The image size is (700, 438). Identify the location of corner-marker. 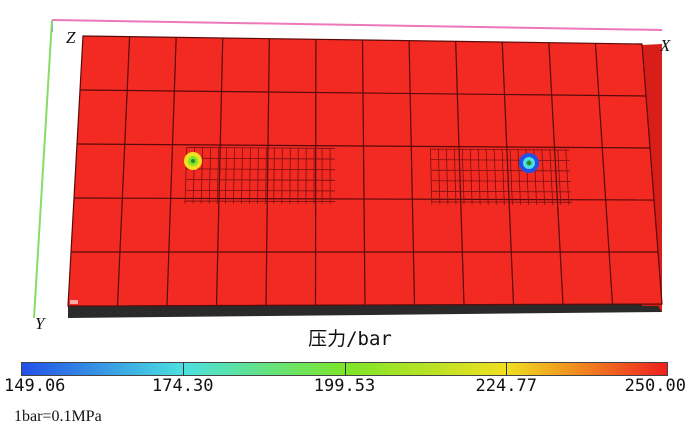
(74, 302).